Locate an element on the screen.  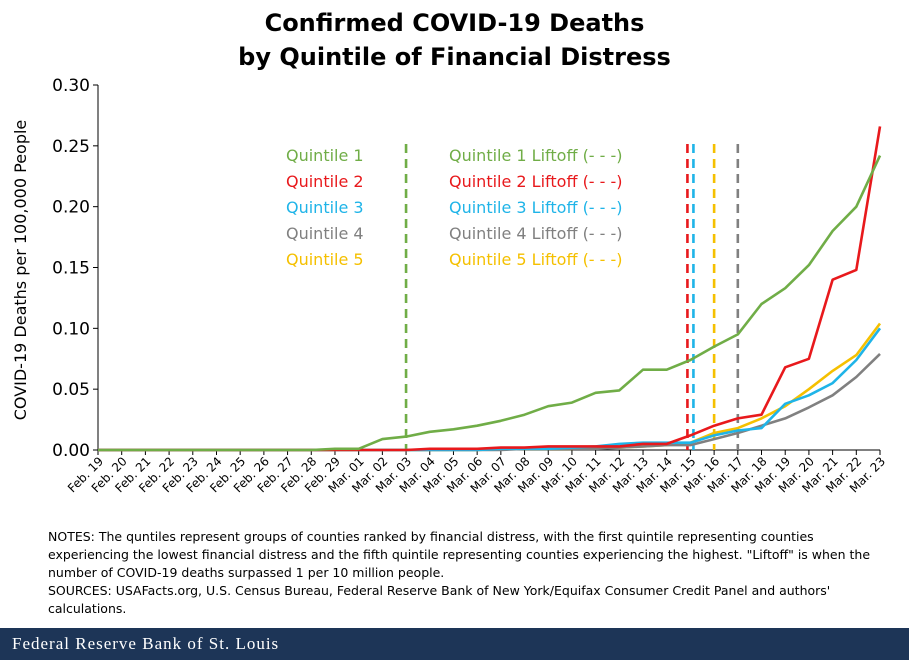
chart-title-line2: by Quintile of Financial Distress is located at coordinates (454, 57).